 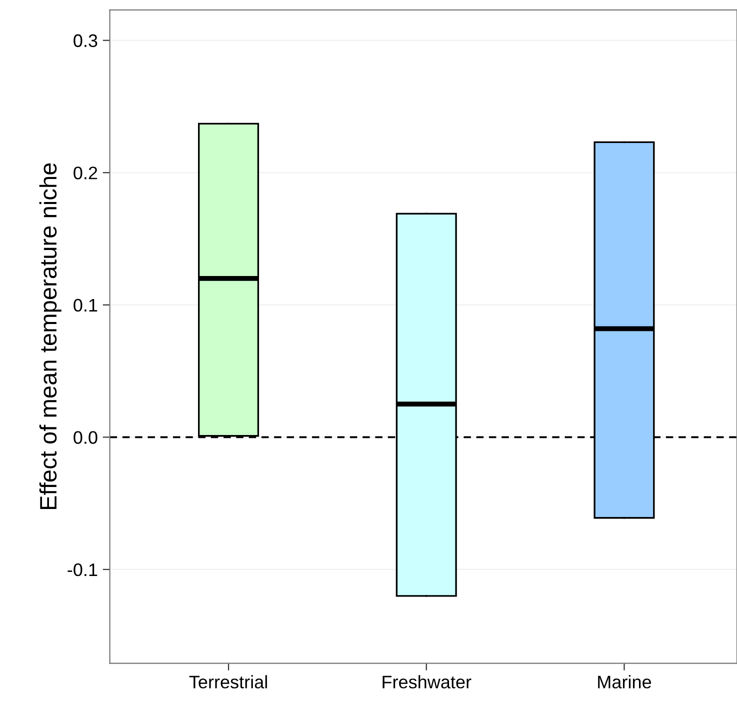 What do you see at coordinates (427, 681) in the screenshot?
I see `x-tick-label: Freshwater` at bounding box center [427, 681].